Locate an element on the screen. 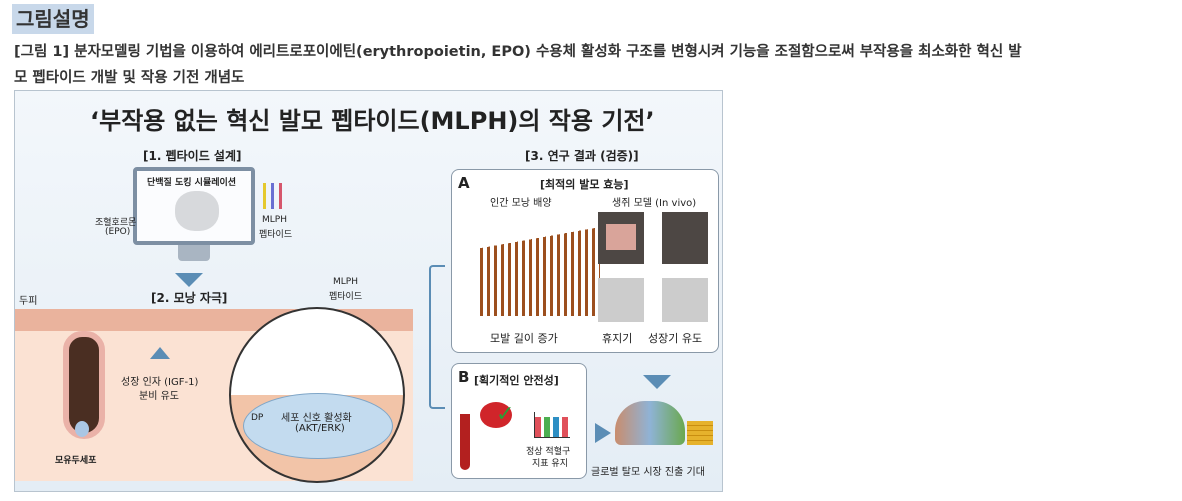  check-icon: ✓ is located at coordinates (505, 414).